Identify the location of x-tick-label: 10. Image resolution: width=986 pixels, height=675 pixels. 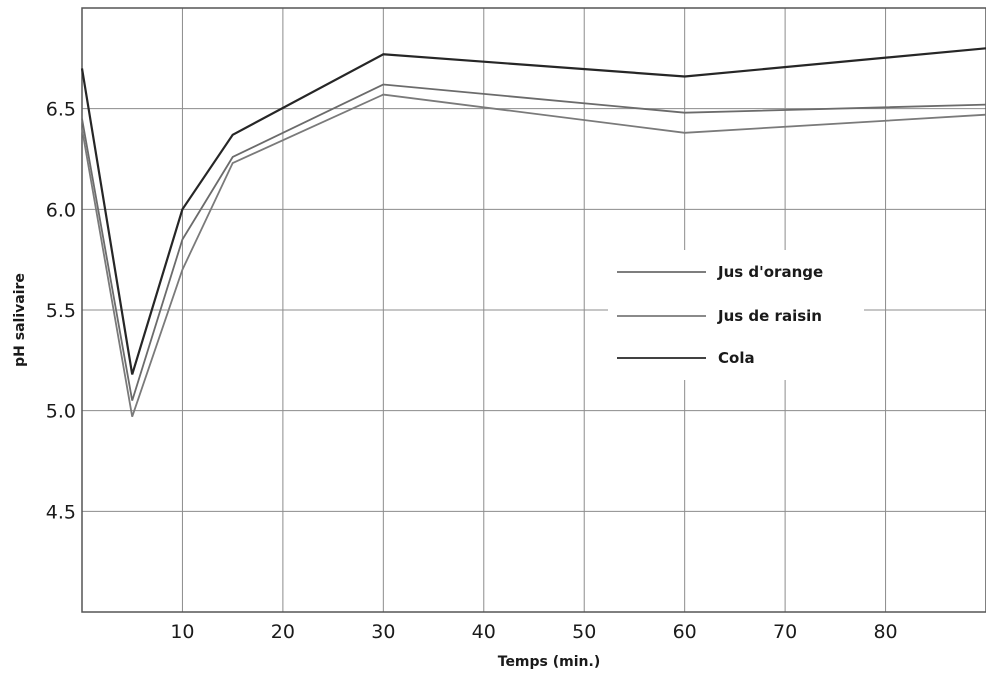
(182, 632).